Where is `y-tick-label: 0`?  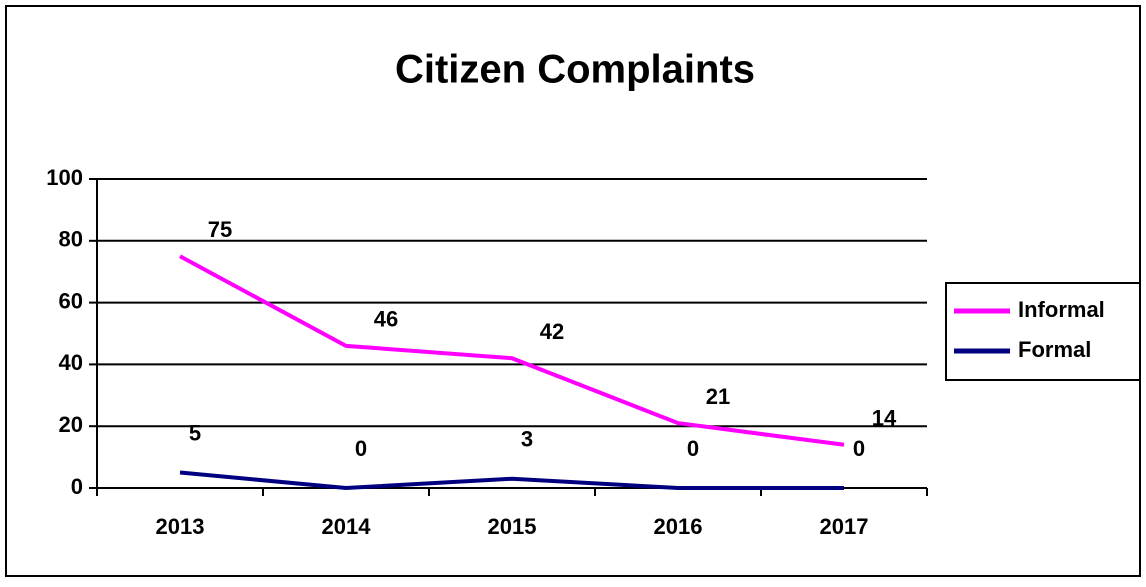 y-tick-label: 0 is located at coordinates (77, 486).